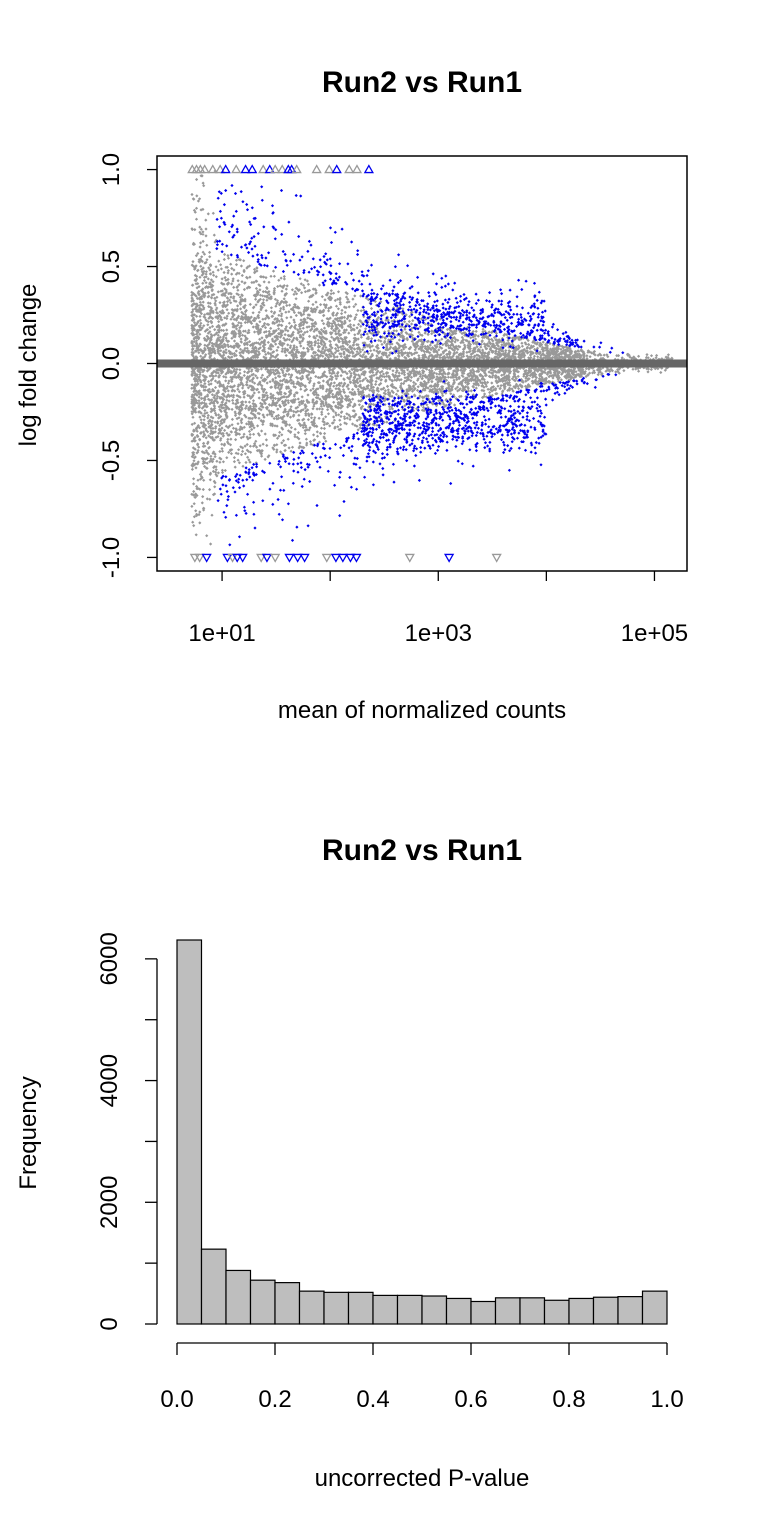  Describe the element at coordinates (111, 169) in the screenshot. I see `ma-y-tick-label: 1.0` at that location.